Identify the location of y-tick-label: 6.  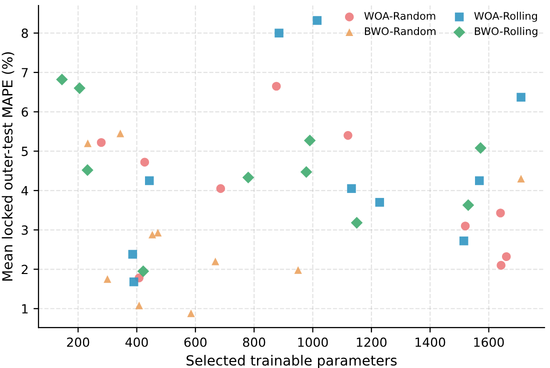
(25, 112).